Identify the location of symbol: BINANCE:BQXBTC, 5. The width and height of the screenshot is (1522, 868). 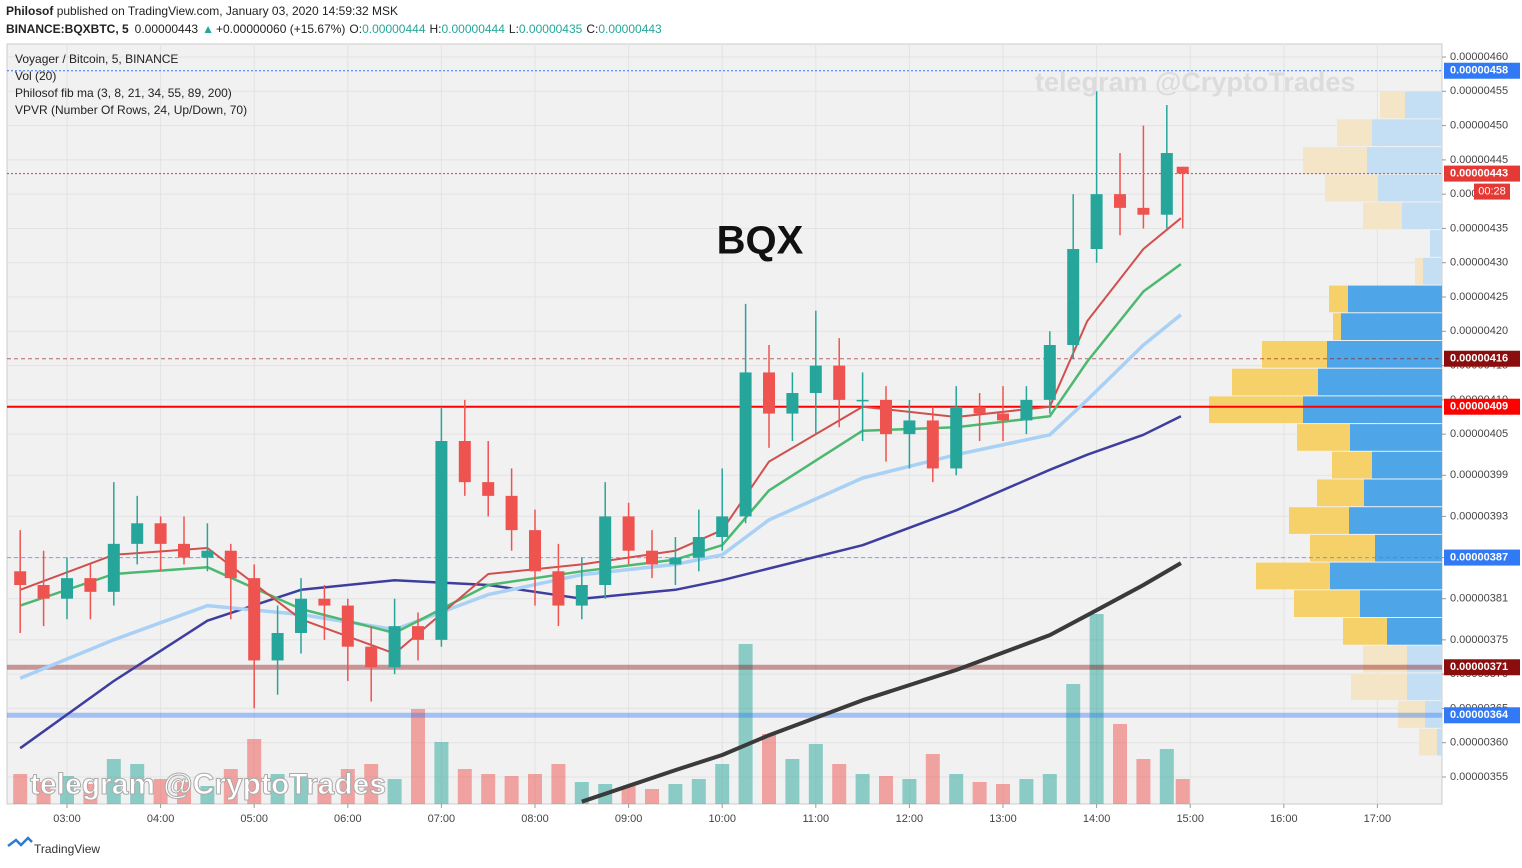
(67, 29).